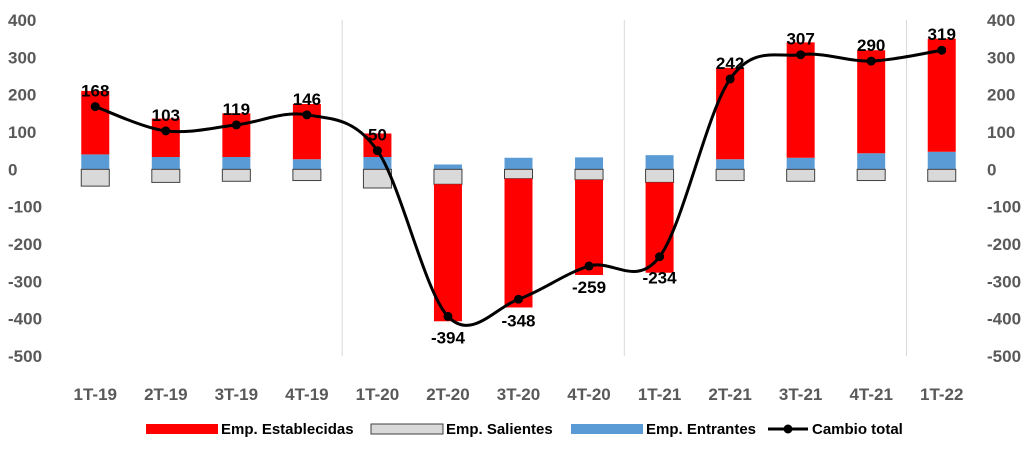  I want to click on y-tick-label-left: 200, so click(22, 95).